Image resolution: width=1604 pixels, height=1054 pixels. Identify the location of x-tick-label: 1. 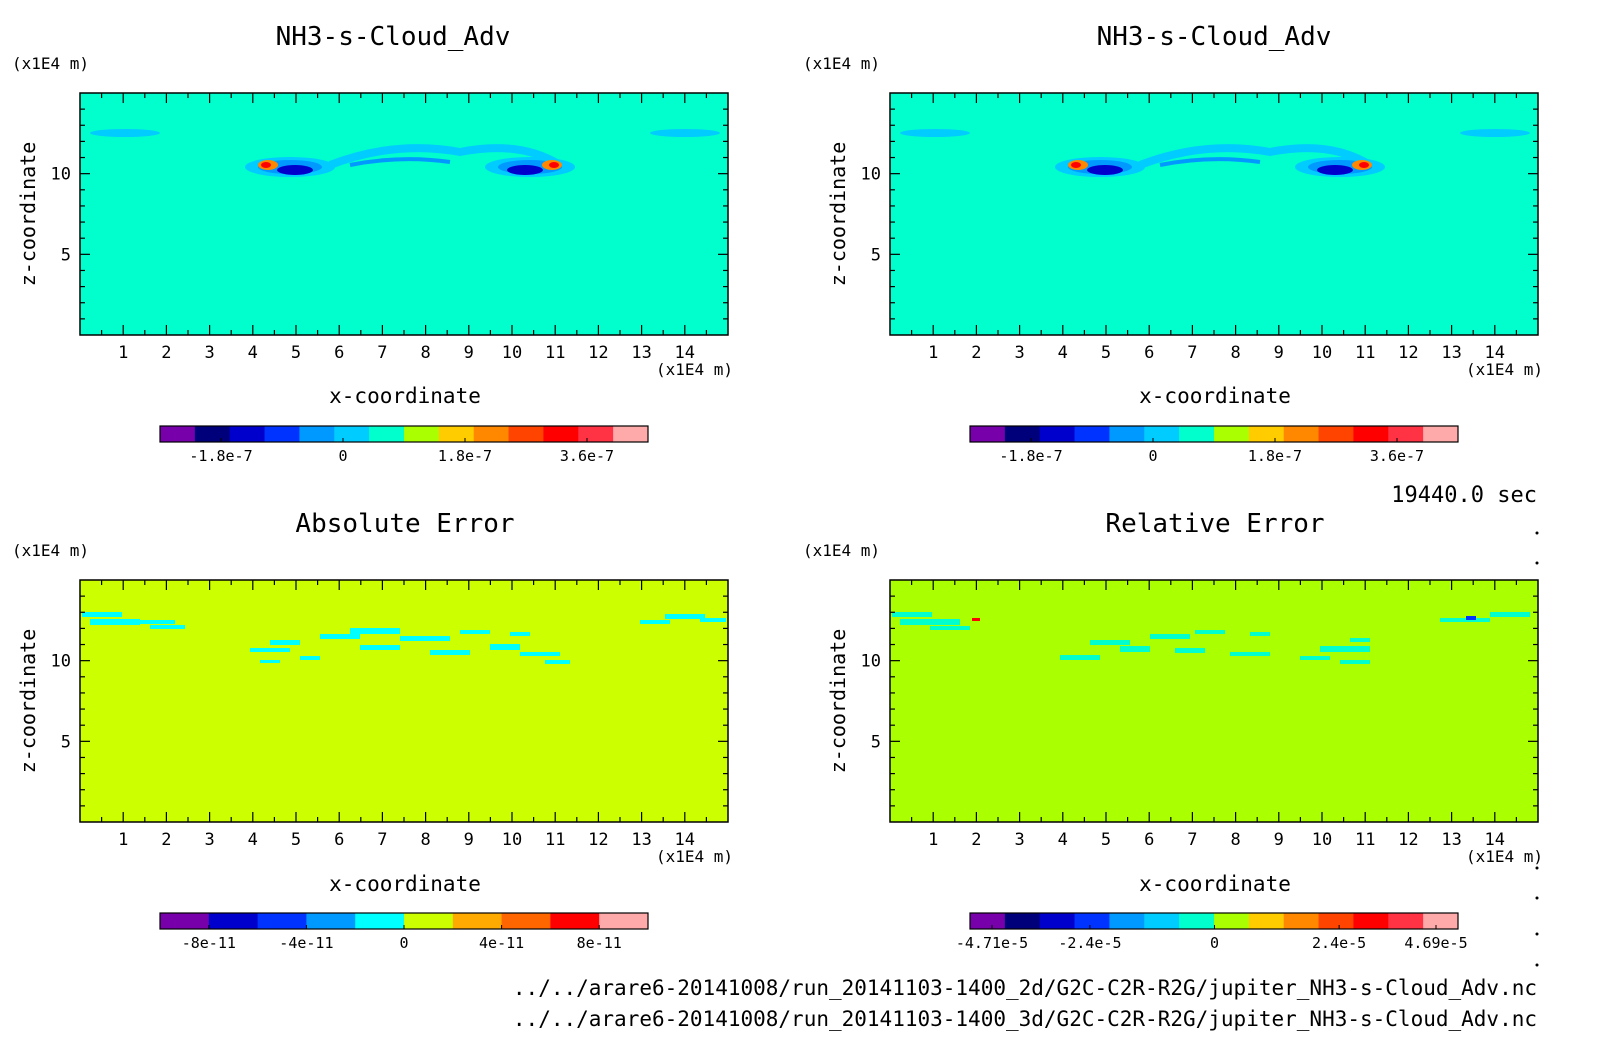
(933, 353).